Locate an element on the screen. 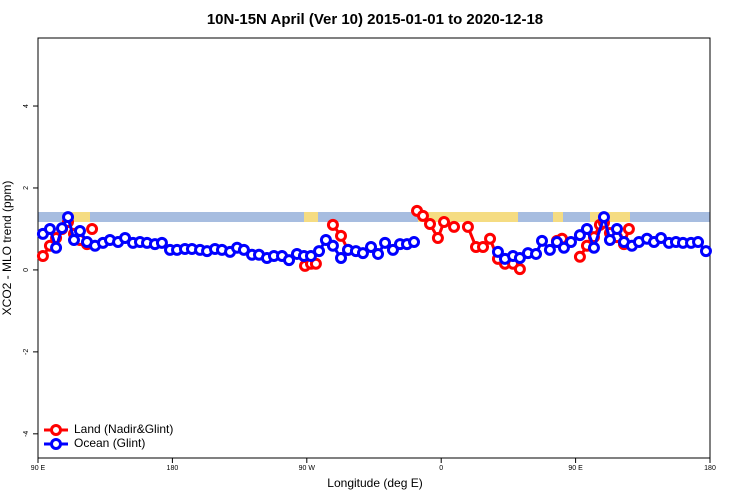 This screenshot has height=500, width=750. y-tick-label: 2 is located at coordinates (26, 188).